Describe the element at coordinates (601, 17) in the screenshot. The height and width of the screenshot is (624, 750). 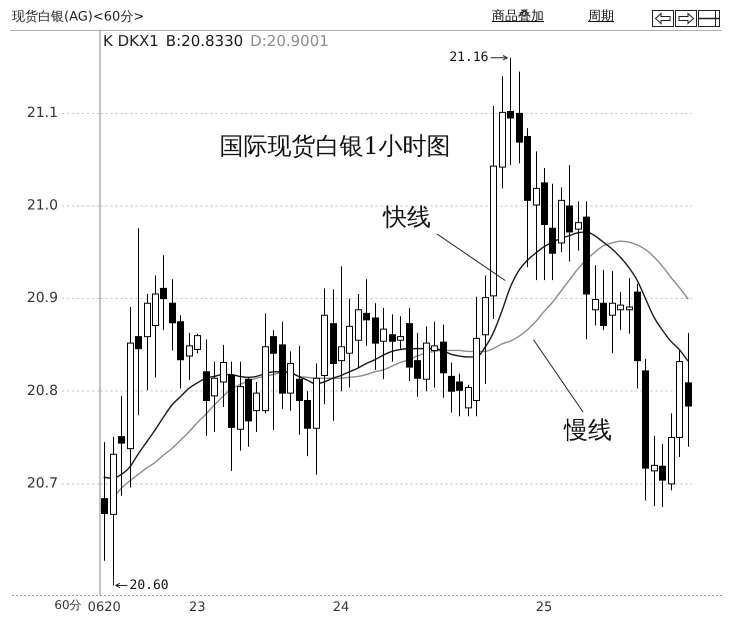
I see `text: 周期` at that location.